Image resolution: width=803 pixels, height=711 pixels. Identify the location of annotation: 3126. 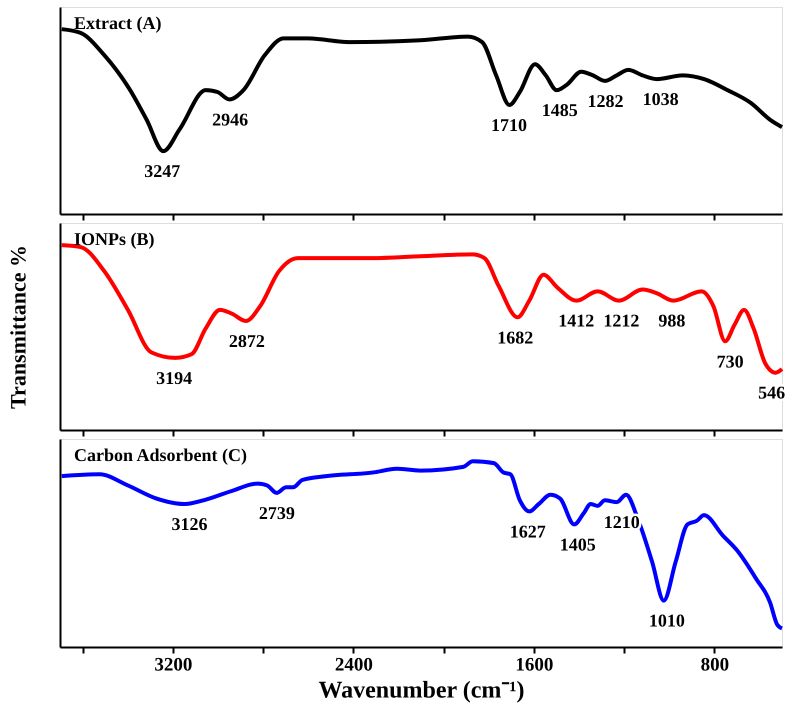
(190, 524).